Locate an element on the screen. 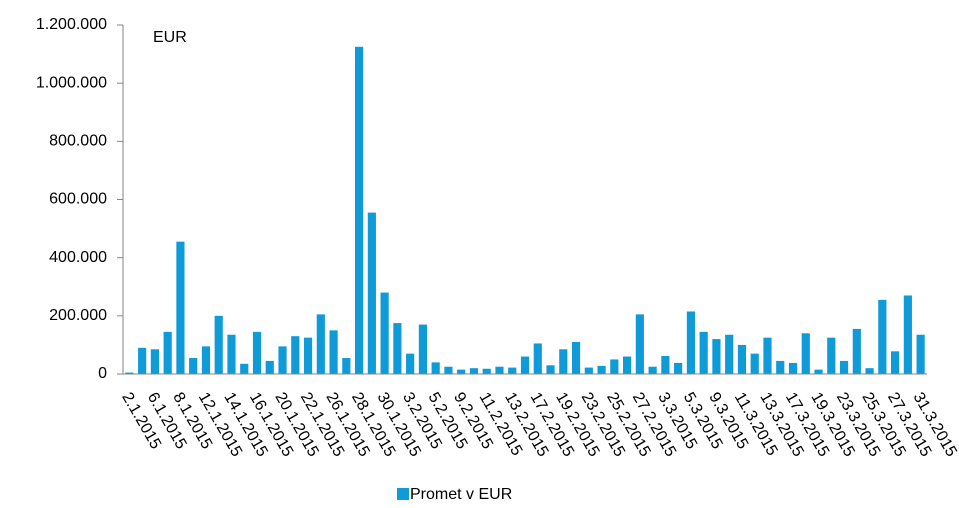 The image size is (959, 508). legend-swatch is located at coordinates (403, 494).